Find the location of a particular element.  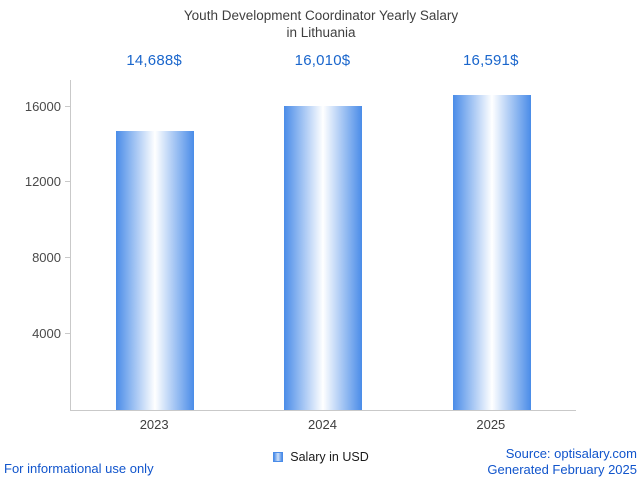

chart-title-line2: in Lithuania is located at coordinates (321, 32).